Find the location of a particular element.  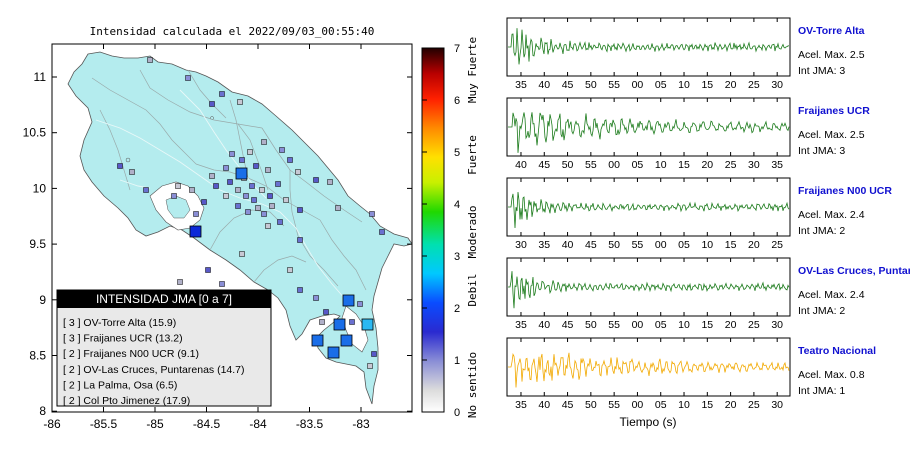

station-marker-col-pto-jimenez is located at coordinates (367, 324).